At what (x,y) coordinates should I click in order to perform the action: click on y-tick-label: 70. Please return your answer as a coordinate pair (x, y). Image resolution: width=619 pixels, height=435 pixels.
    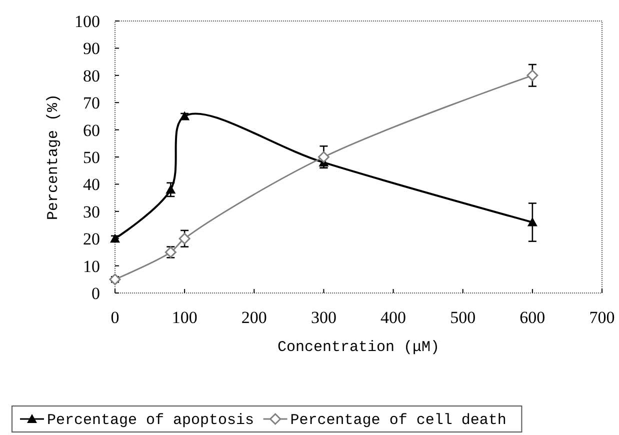
    Looking at the image, I should click on (91, 103).